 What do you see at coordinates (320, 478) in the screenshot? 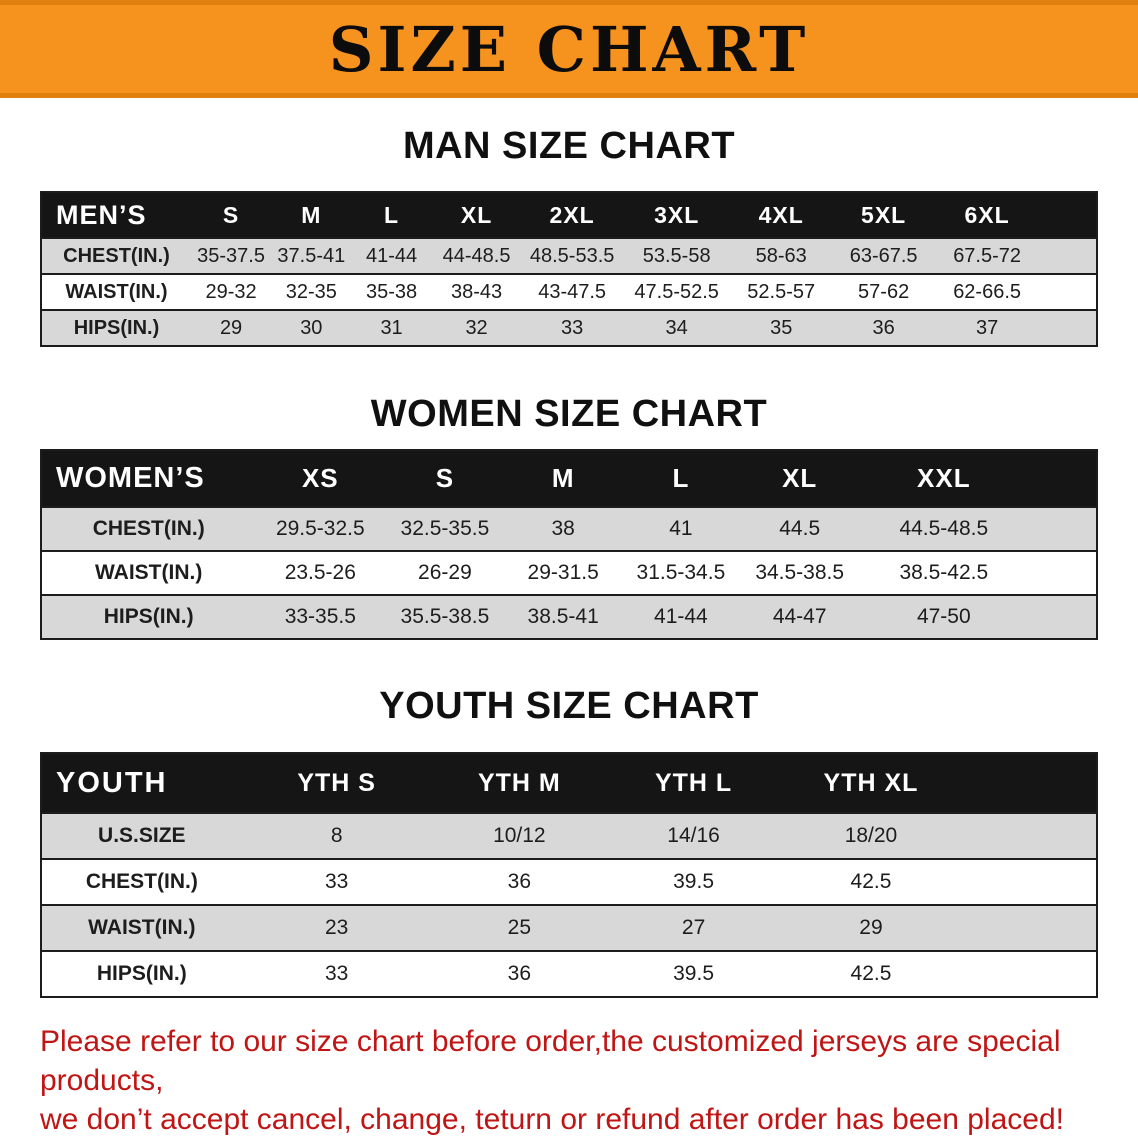
I see `women-col-xs: XS` at bounding box center [320, 478].